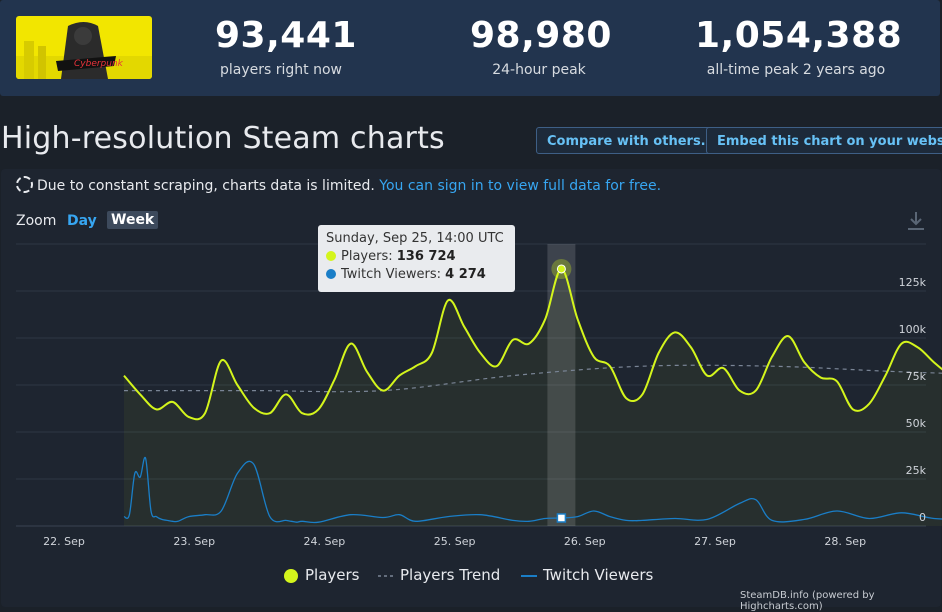  Describe the element at coordinates (799, 35) in the screenshot. I see `stat-value: 1,054,388` at that location.